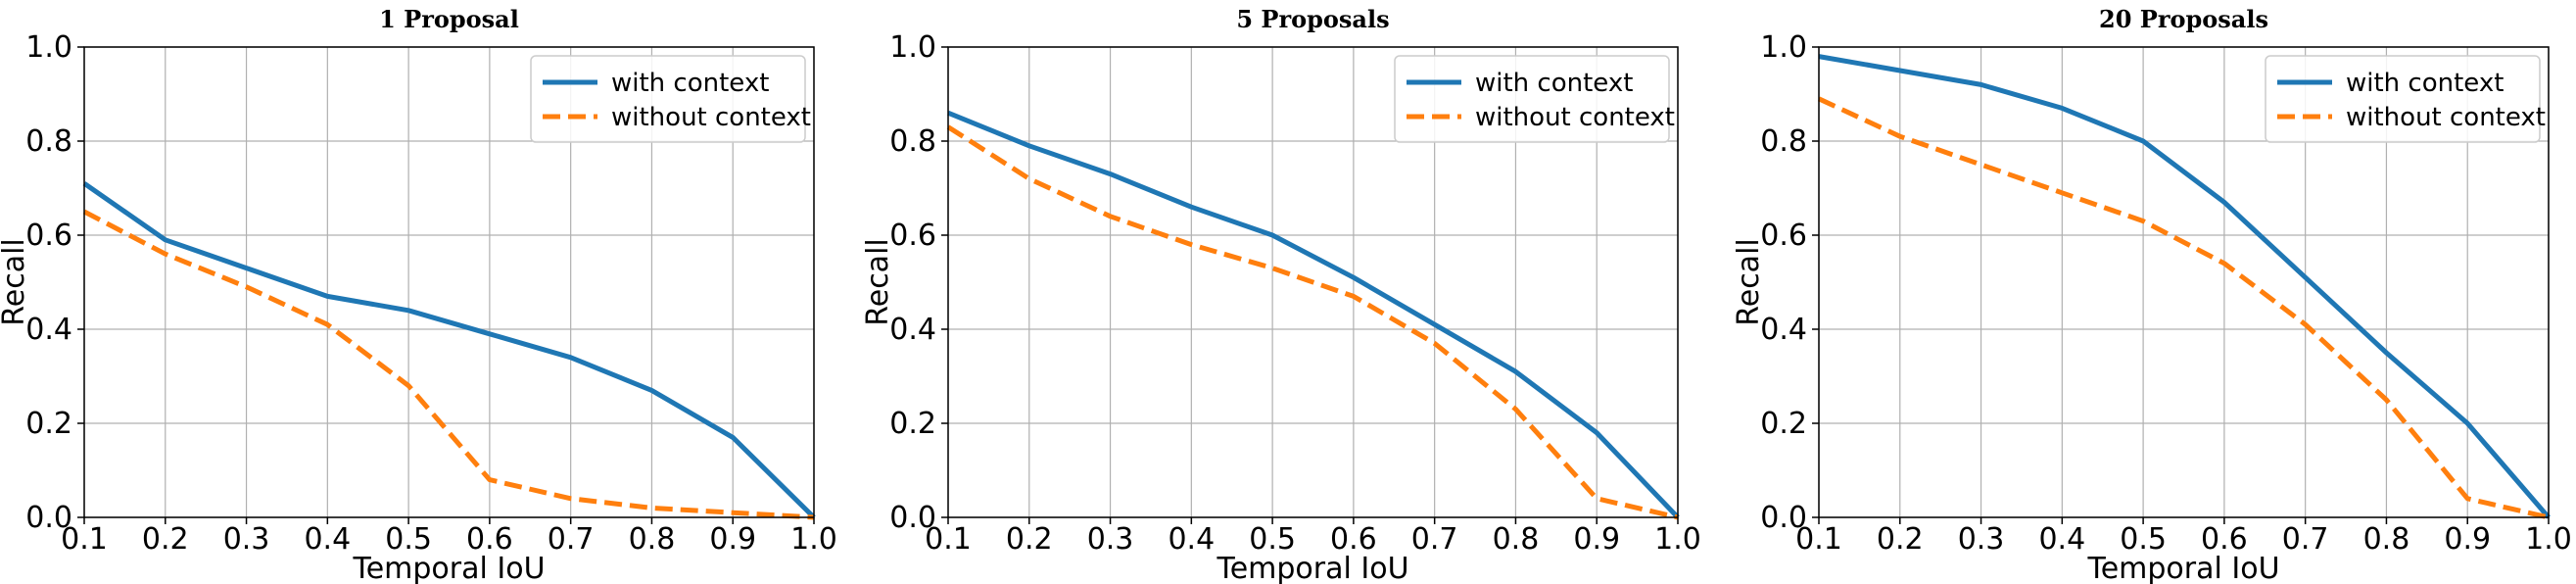 The width and height of the screenshot is (2576, 584). I want to click on chart-title: 20 Proposals, so click(2183, 19).